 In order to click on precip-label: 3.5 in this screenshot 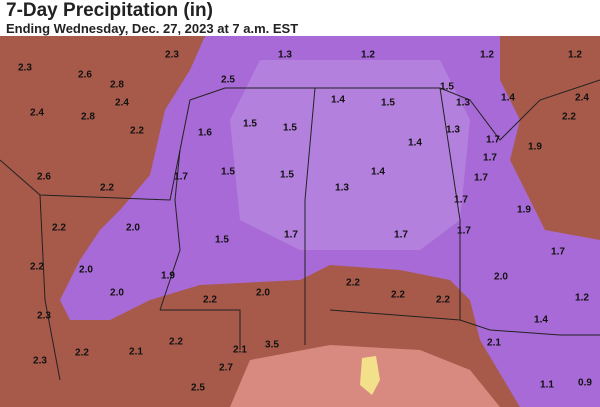, I will do `click(272, 345)`.